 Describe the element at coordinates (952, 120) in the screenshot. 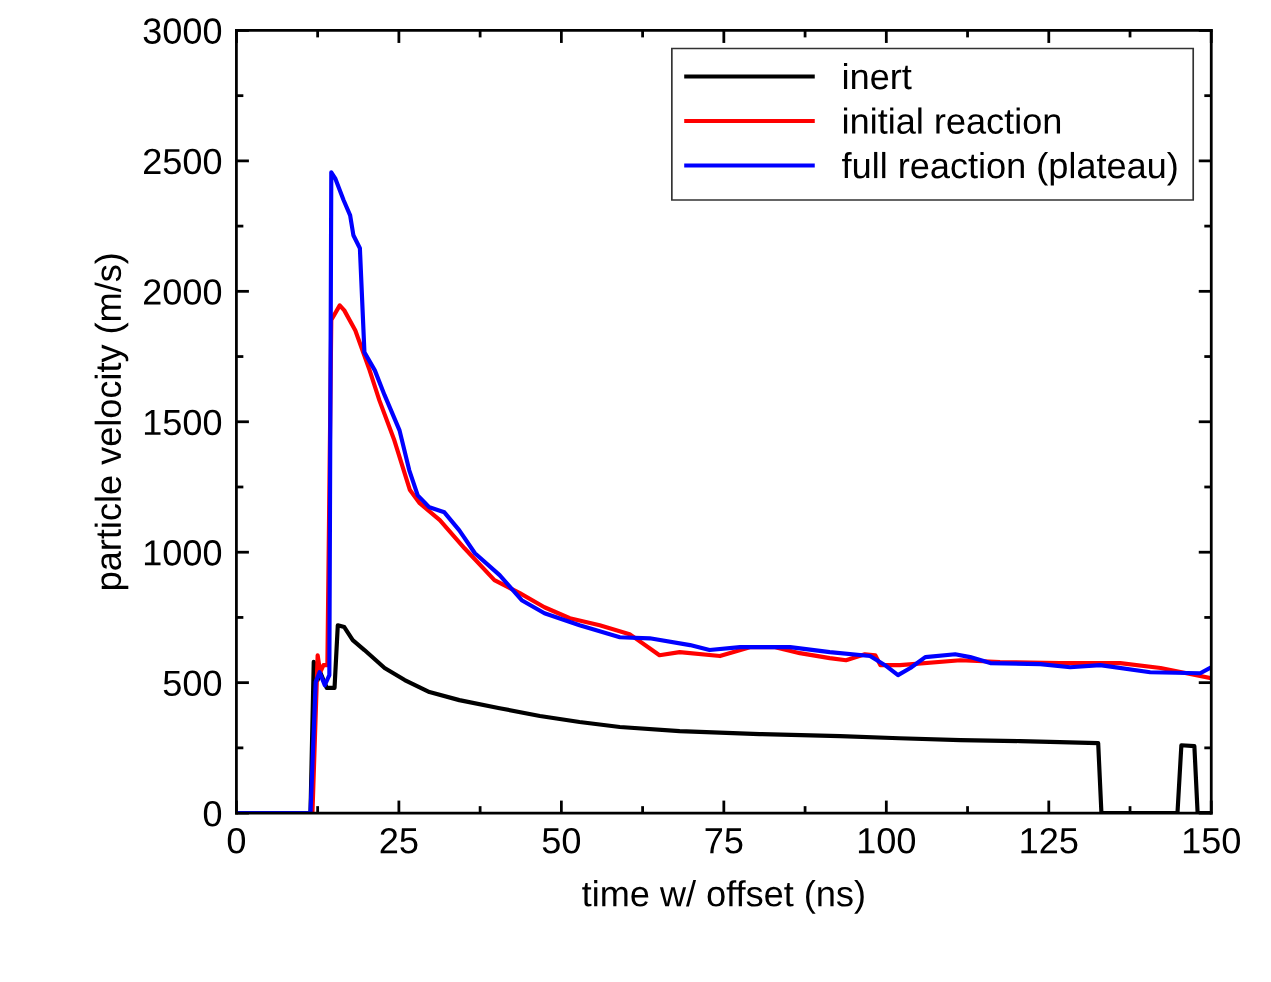

I see `legend-label: initial reaction` at that location.